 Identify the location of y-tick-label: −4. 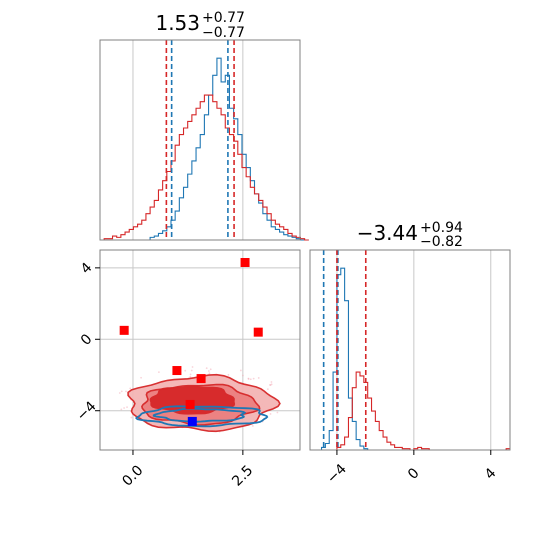
(87, 411).